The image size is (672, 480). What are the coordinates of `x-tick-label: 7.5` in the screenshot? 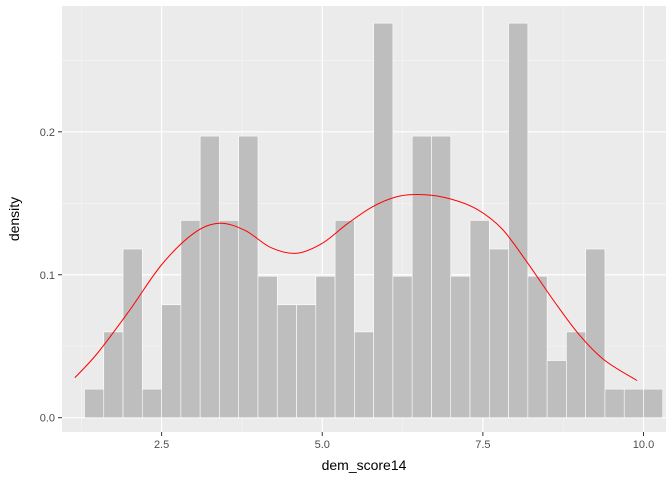 It's located at (482, 445).